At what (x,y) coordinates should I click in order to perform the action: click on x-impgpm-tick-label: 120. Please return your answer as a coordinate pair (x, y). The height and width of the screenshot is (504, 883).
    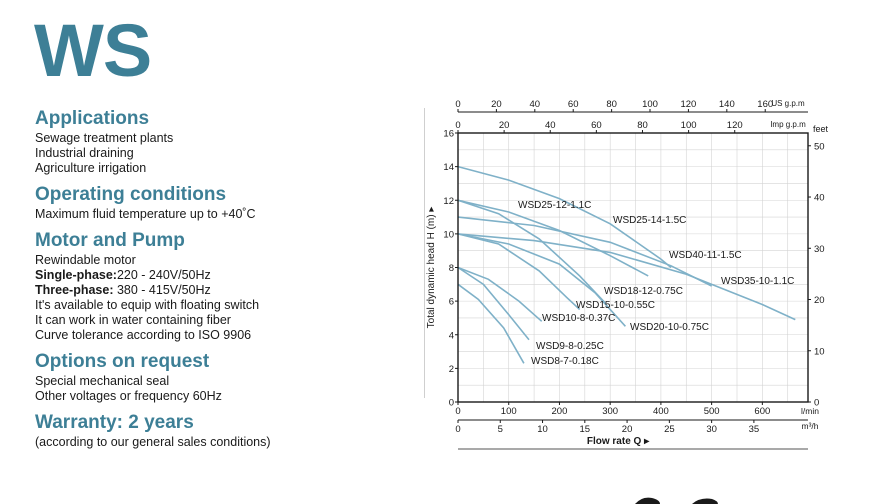
    Looking at the image, I should click on (735, 125).